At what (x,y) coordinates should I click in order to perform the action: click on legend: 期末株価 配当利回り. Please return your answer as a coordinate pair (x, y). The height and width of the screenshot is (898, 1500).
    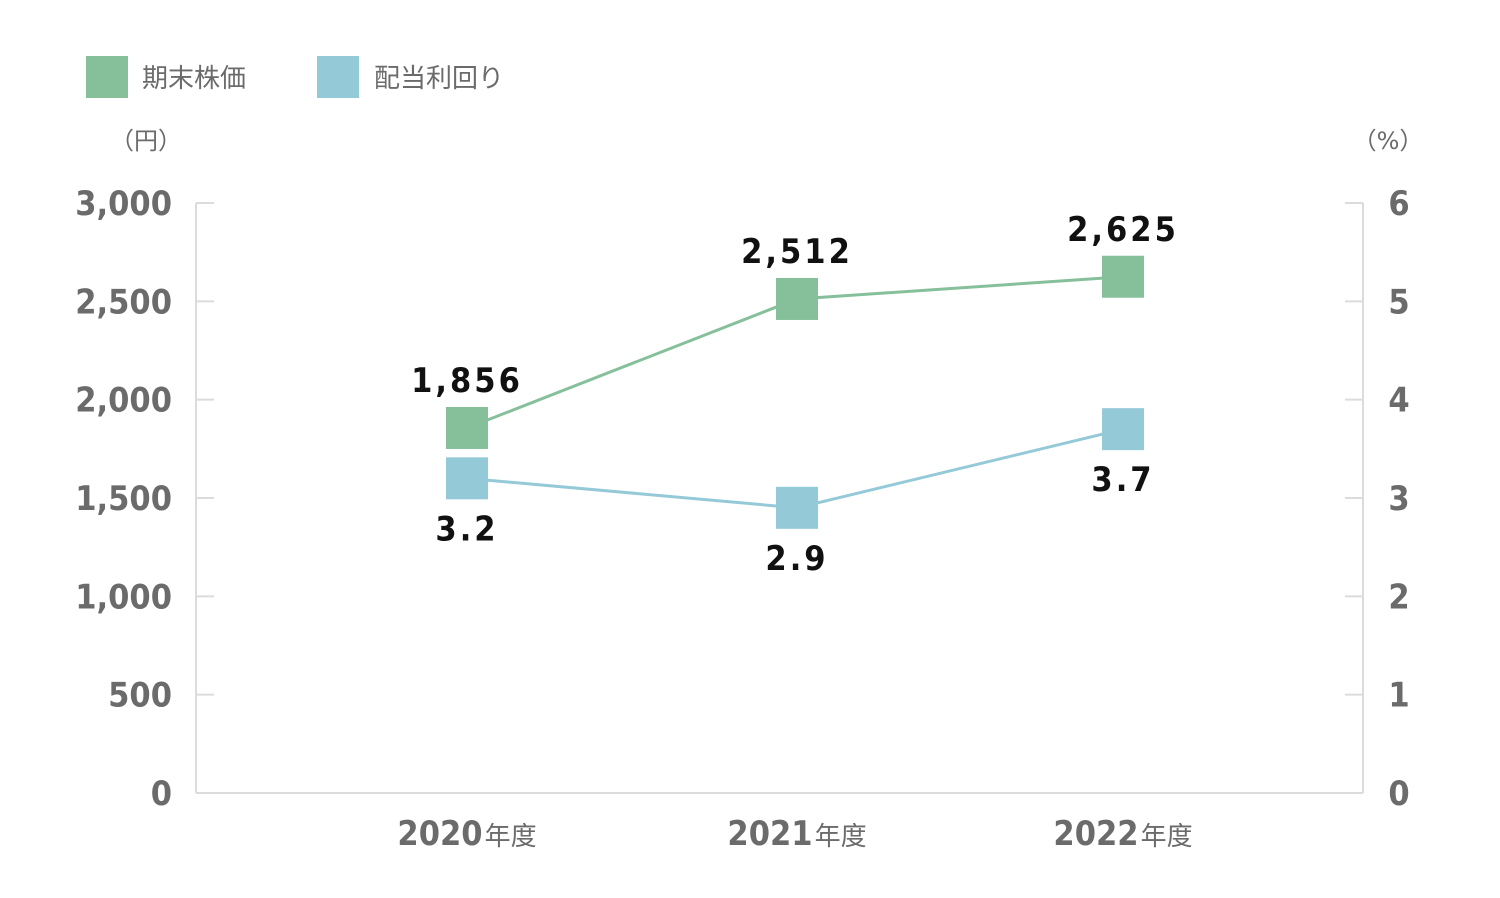
    Looking at the image, I should click on (295, 77).